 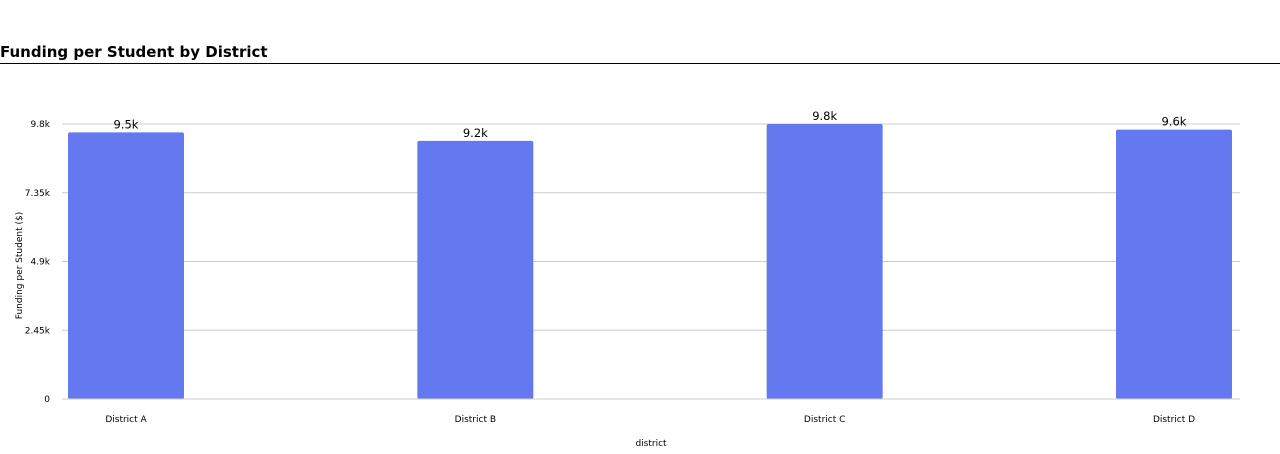 What do you see at coordinates (38, 331) in the screenshot?
I see `y-tick-label: 2.45k` at bounding box center [38, 331].